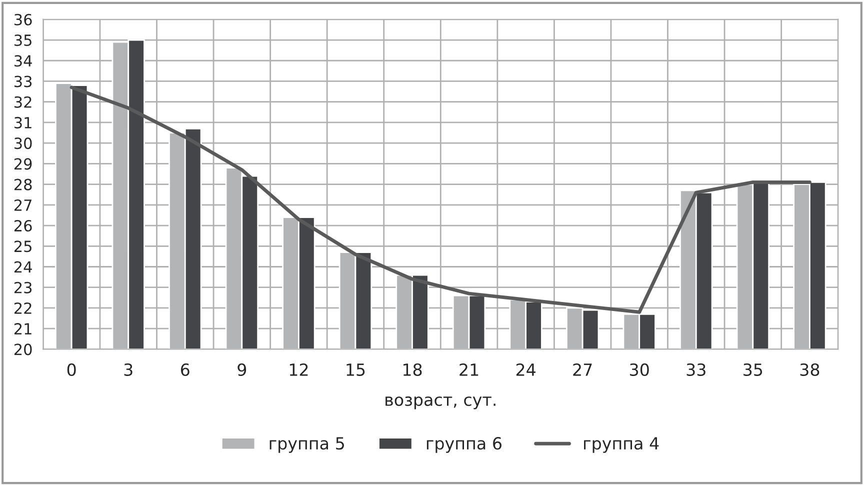 The image size is (864, 485). I want to click on x-tick-label: 24, so click(526, 369).